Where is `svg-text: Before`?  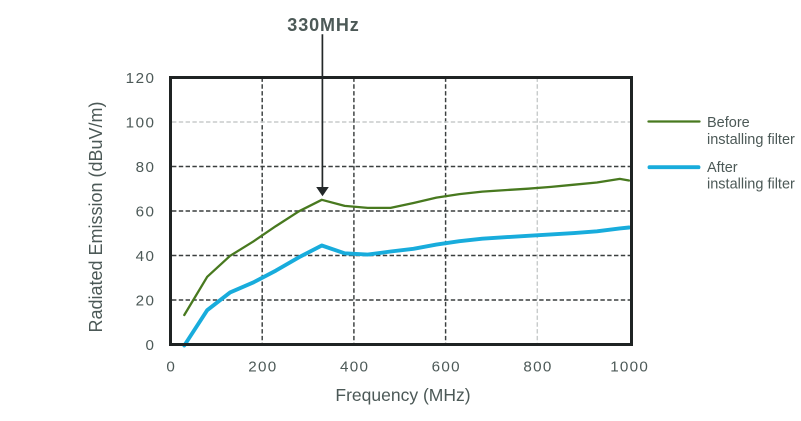 svg-text: Before is located at coordinates (728, 123).